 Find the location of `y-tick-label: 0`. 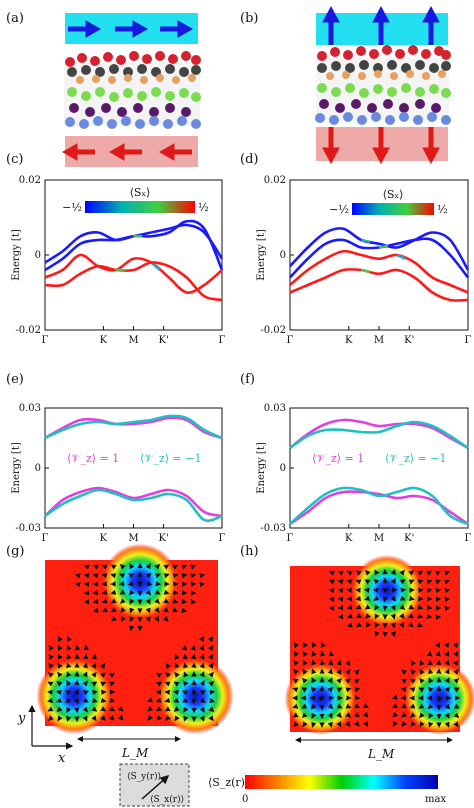

y-tick-label: 0 is located at coordinates (38, 468).